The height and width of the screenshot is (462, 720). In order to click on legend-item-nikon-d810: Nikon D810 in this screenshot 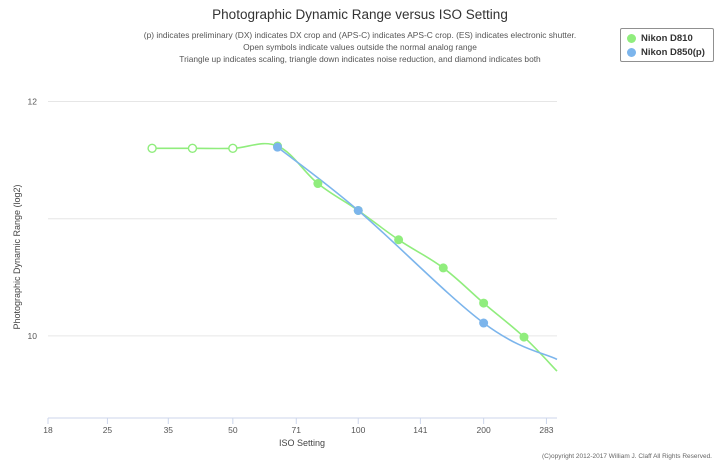, I will do `click(660, 38)`.